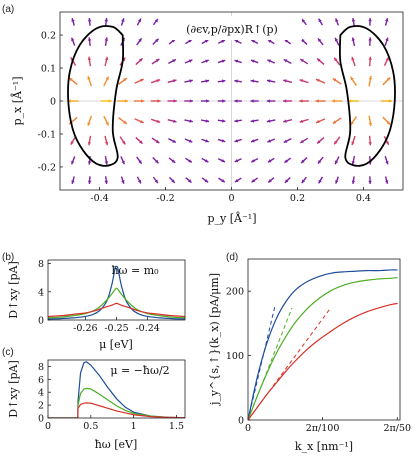 The image size is (415, 457). Describe the element at coordinates (48, 69) in the screenshot. I see `y-tick-label: 0.1` at that location.